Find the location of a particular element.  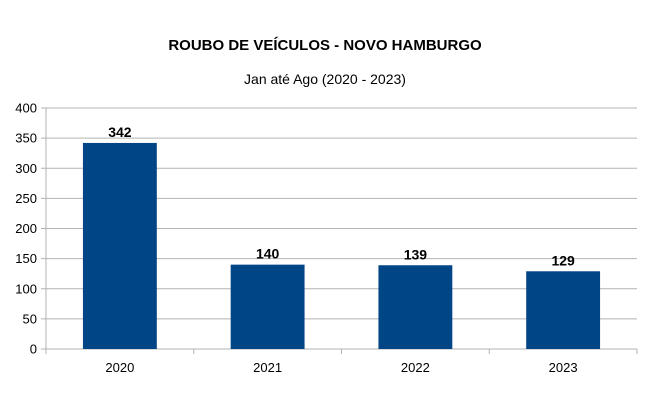

x-tick-label: 2020 is located at coordinates (119, 367).